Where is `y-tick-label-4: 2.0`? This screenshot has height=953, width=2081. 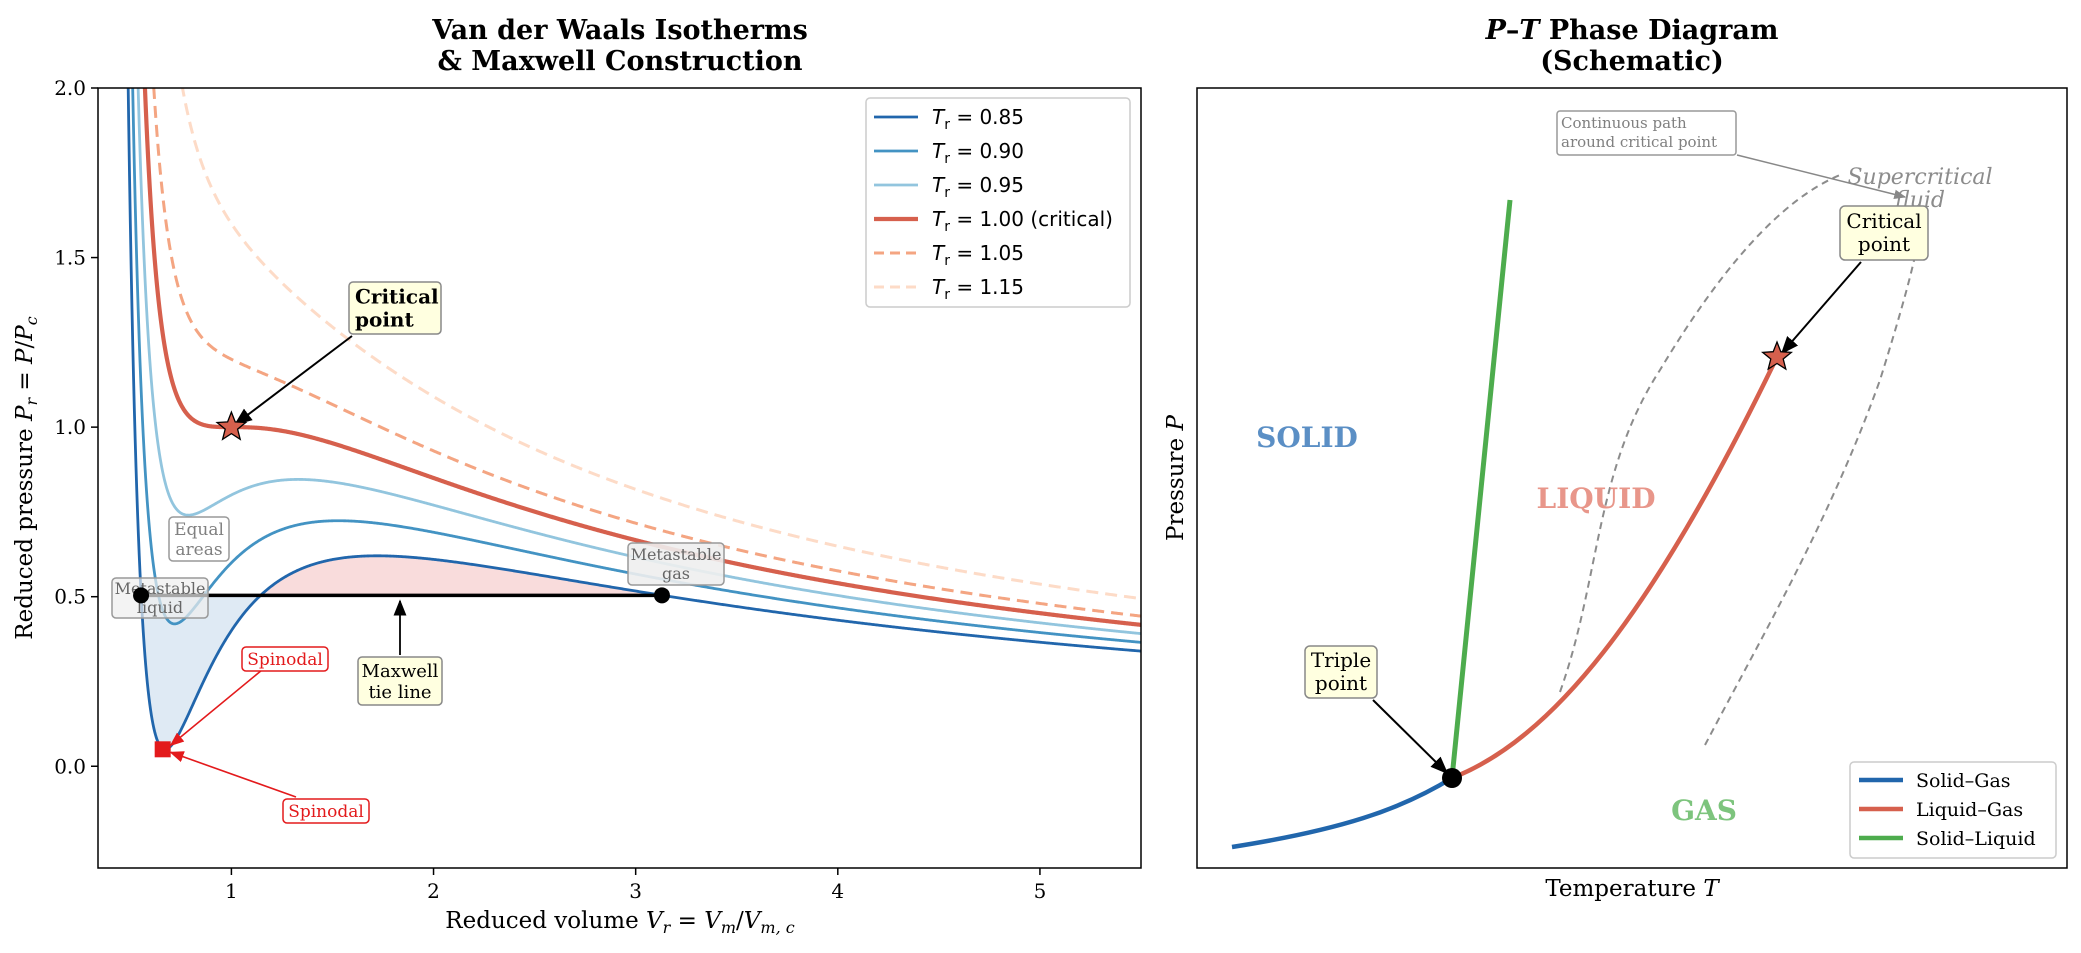
y-tick-label-4: 2.0 is located at coordinates (70, 88).